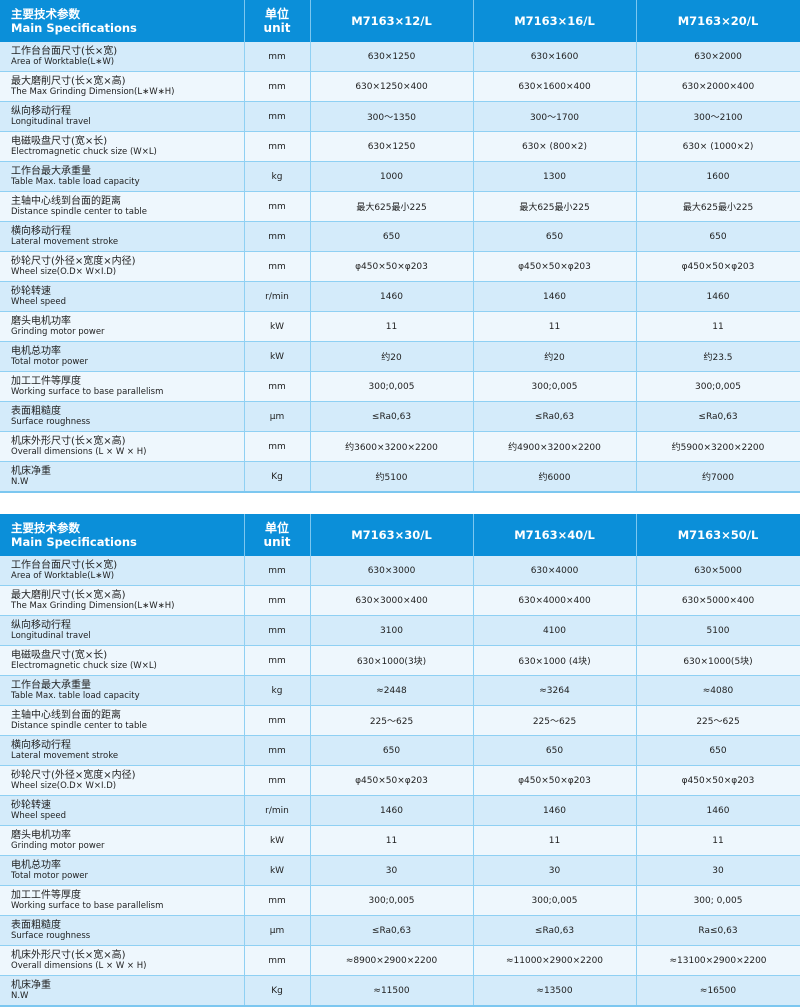  I want to click on row-label-cn: 横向移动行程, so click(41, 745).